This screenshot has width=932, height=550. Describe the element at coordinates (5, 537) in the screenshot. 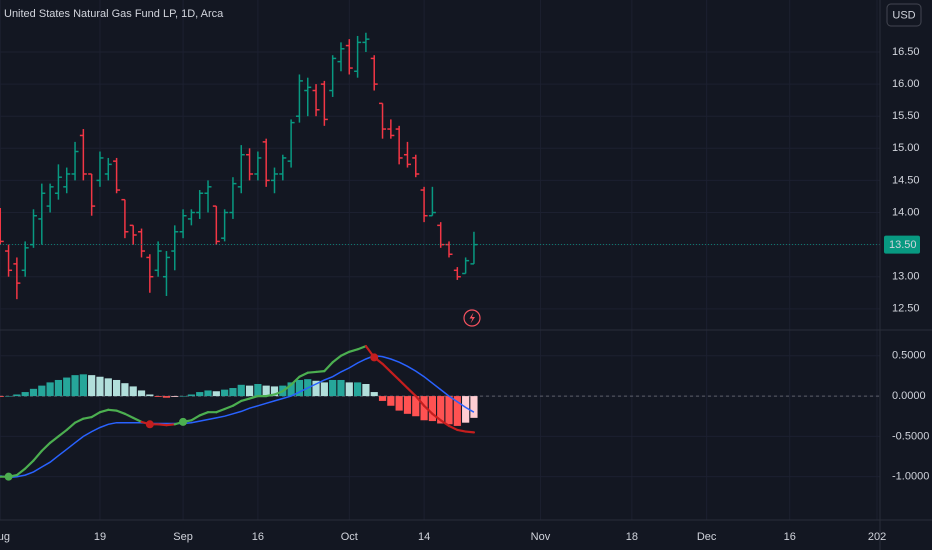

I see `x-tick-label: Aug` at that location.